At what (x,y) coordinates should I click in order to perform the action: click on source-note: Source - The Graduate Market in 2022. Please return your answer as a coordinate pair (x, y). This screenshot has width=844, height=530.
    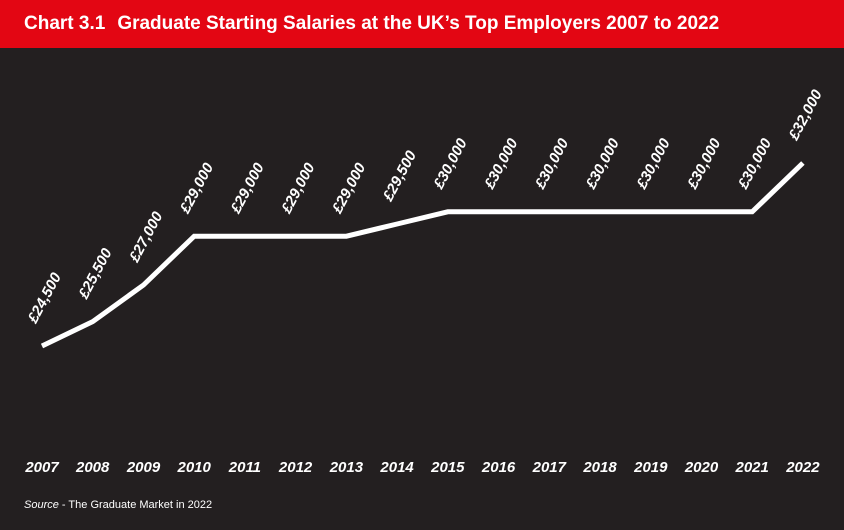
    Looking at the image, I should click on (118, 505).